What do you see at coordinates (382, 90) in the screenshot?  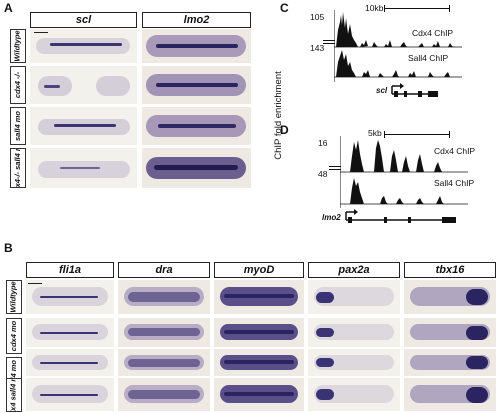 I see `panel-c-gene-label: scl` at bounding box center [382, 90].